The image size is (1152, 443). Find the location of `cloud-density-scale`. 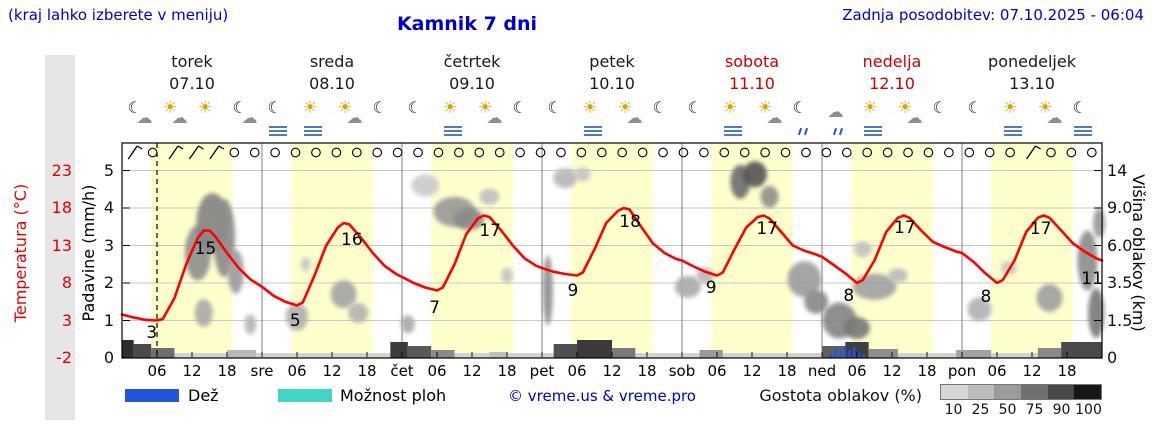

cloud-density-scale is located at coordinates (1021, 392).